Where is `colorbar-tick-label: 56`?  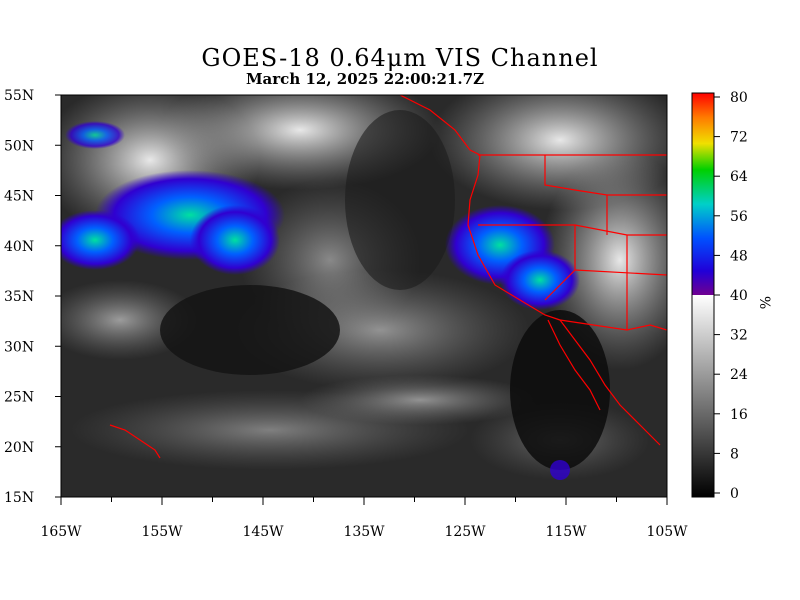
colorbar-tick-label: 56 is located at coordinates (739, 217).